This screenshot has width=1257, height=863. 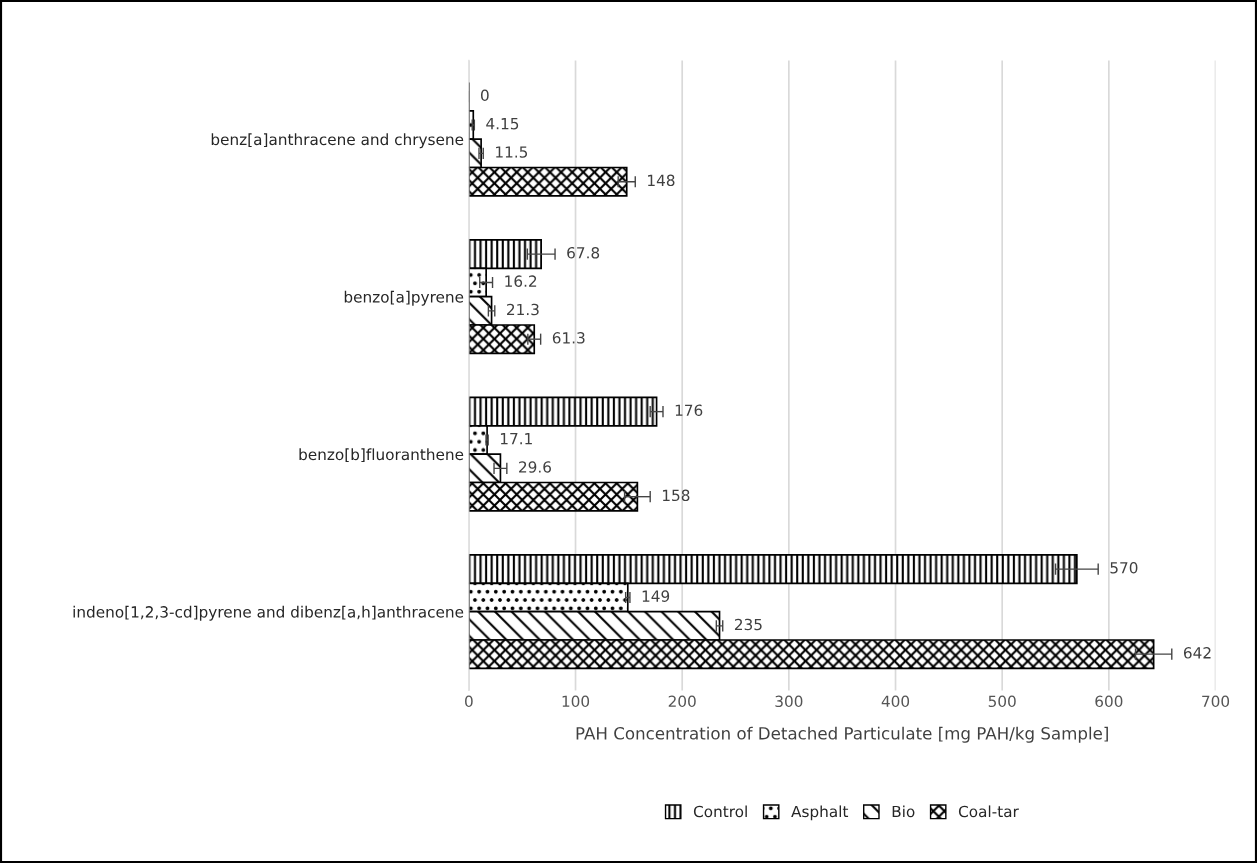 What do you see at coordinates (516, 439) in the screenshot?
I see `data-label: 17.1` at bounding box center [516, 439].